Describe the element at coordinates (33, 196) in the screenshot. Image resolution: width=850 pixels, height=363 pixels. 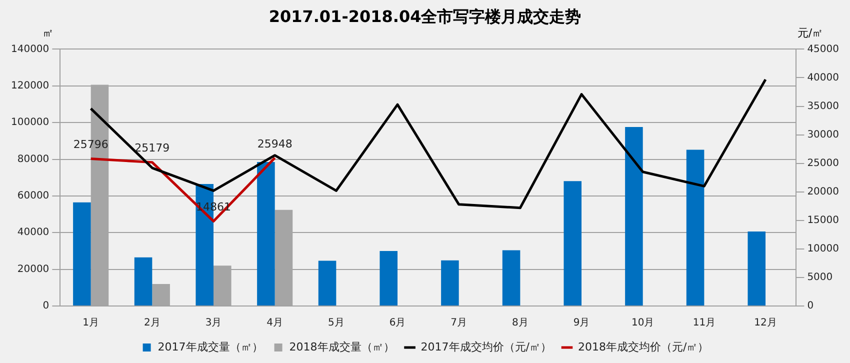
I see `y-tick-label: 60000` at that location.